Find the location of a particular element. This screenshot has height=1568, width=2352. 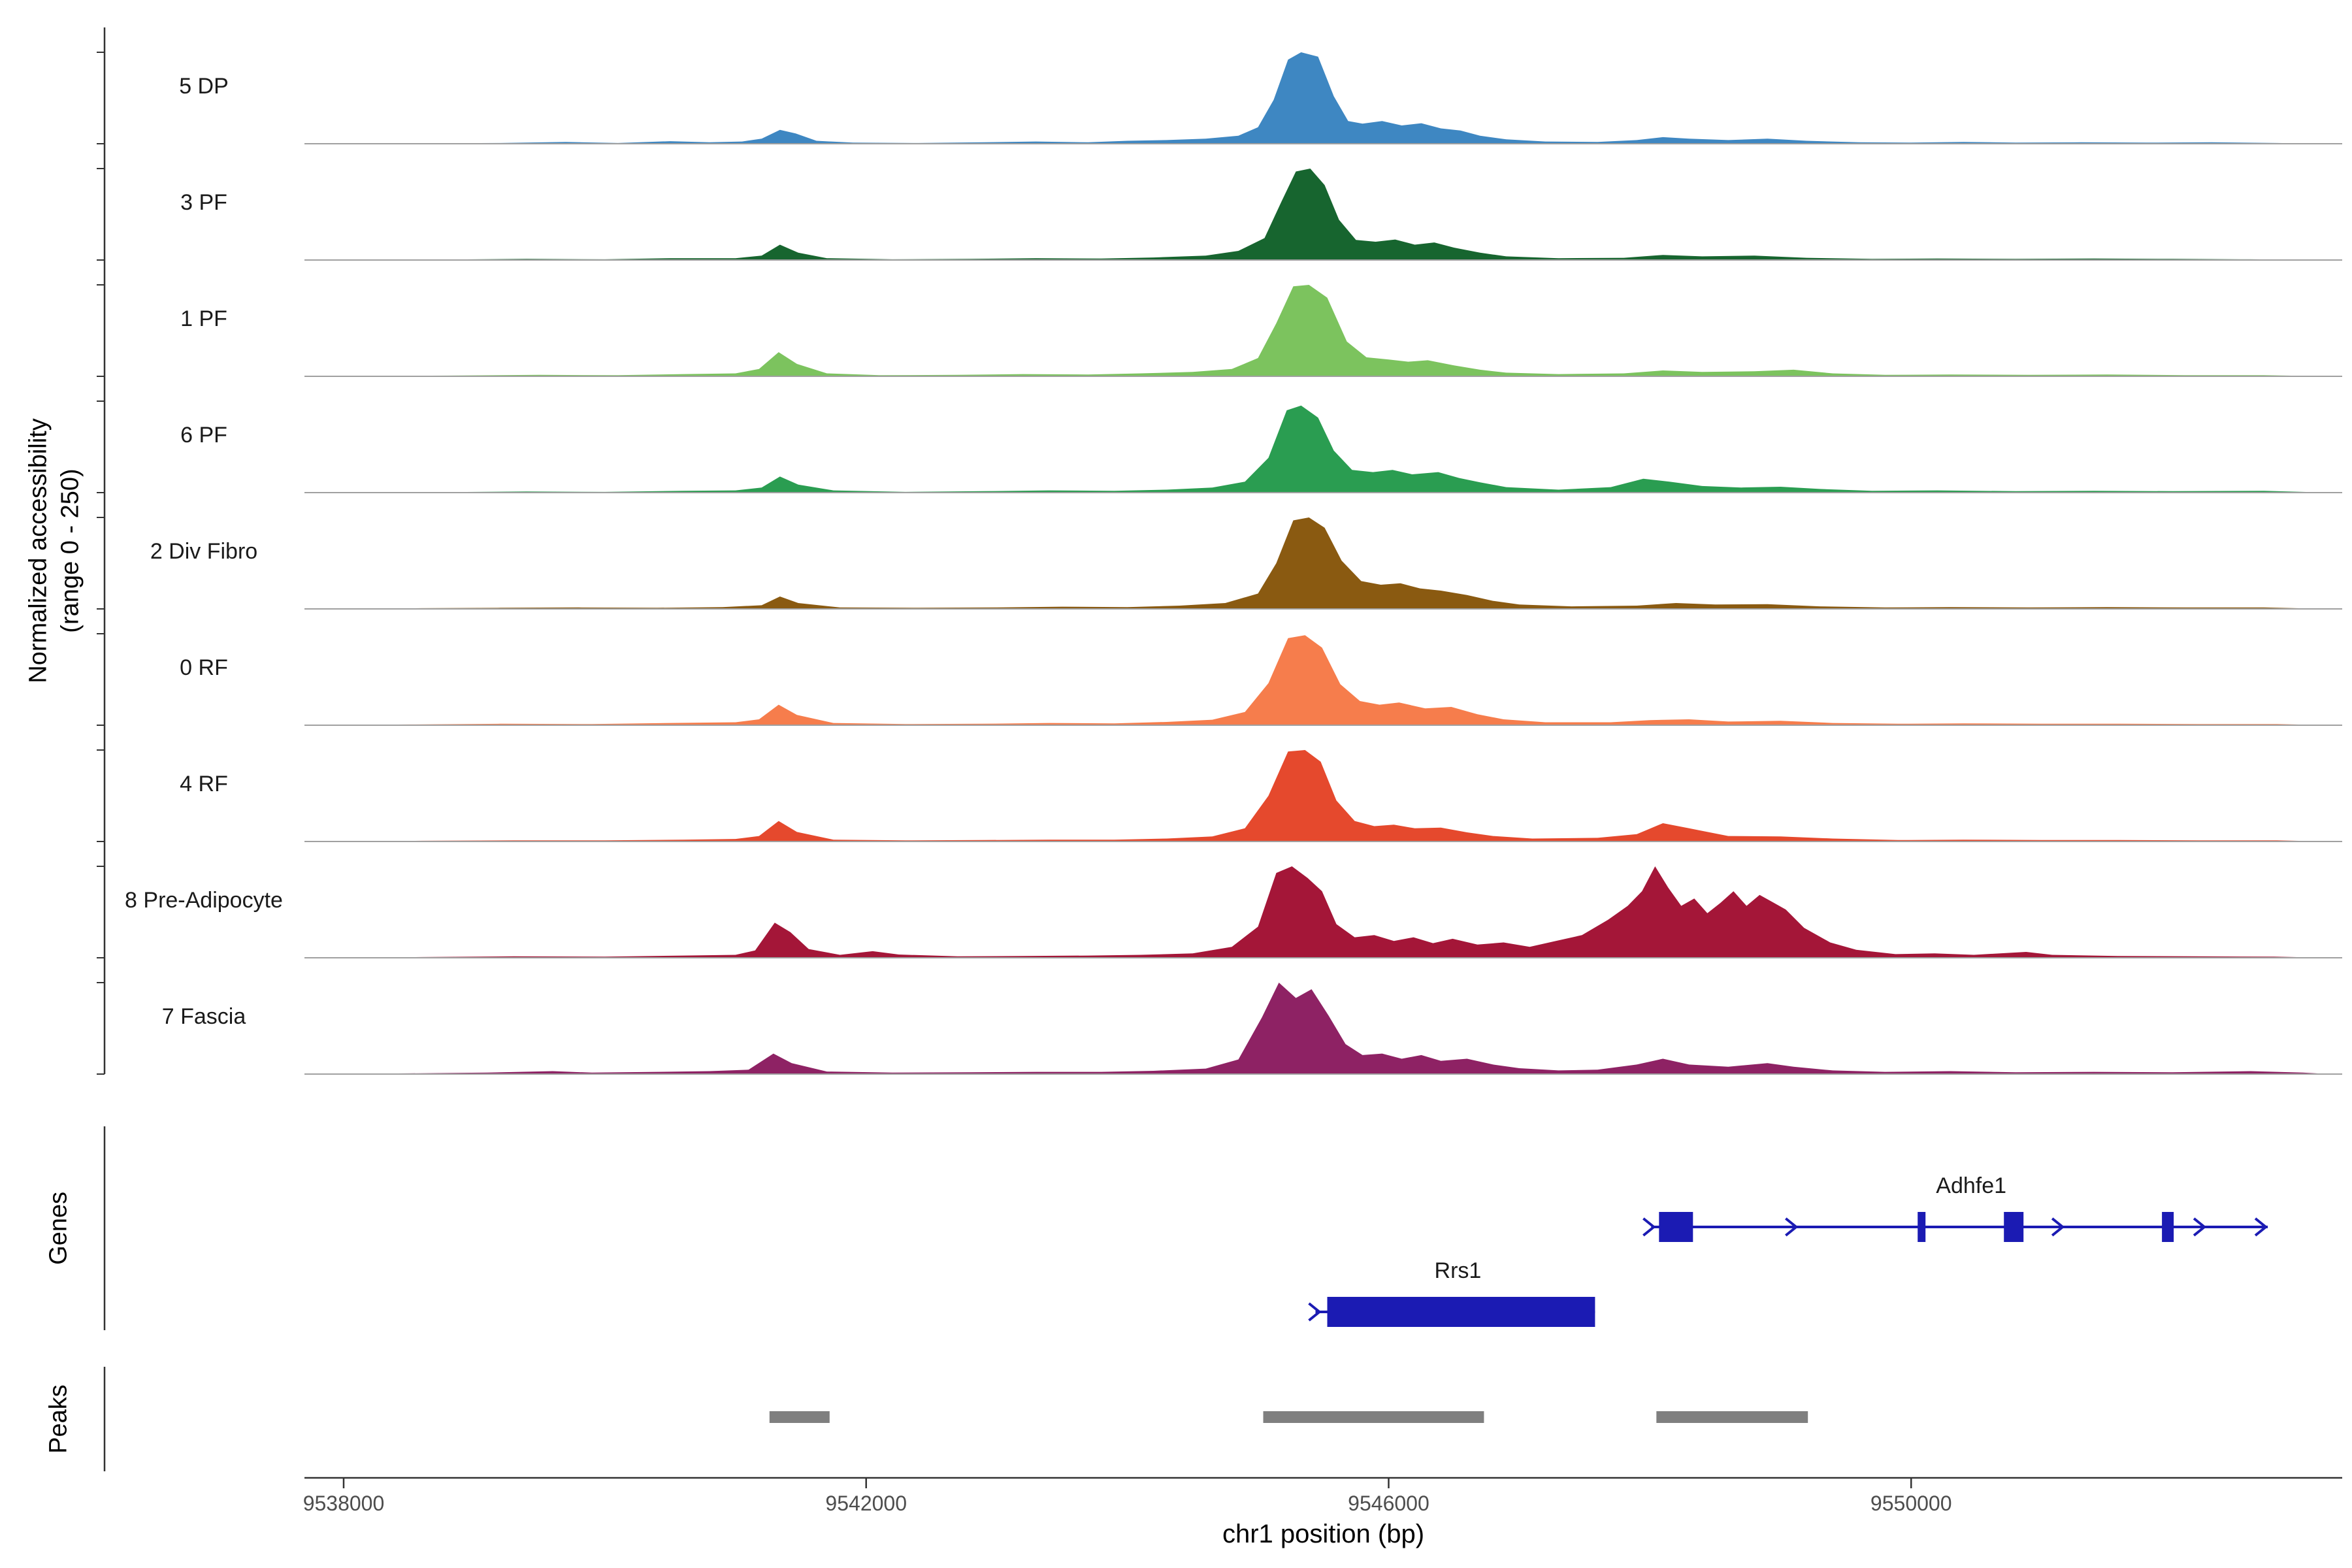

track-label: 4 RF is located at coordinates (204, 784).